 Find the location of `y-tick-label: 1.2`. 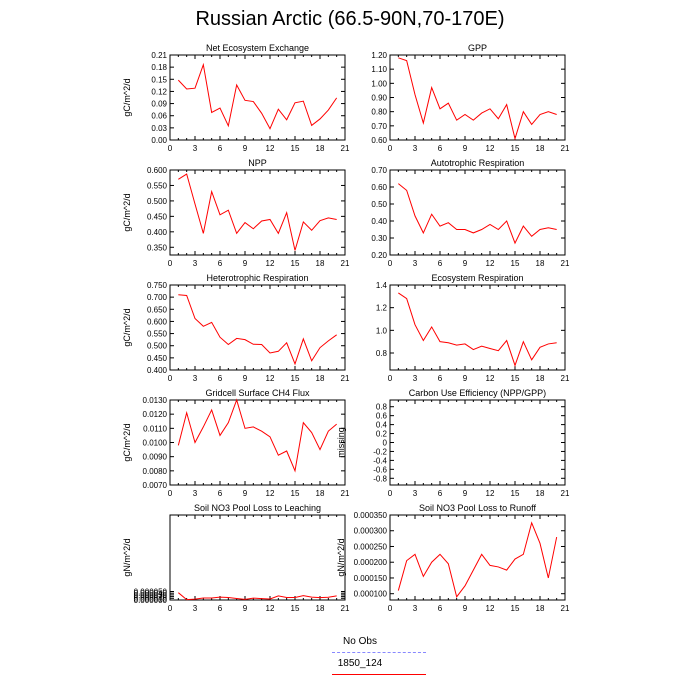

y-tick-label: 1.2 is located at coordinates (382, 308).